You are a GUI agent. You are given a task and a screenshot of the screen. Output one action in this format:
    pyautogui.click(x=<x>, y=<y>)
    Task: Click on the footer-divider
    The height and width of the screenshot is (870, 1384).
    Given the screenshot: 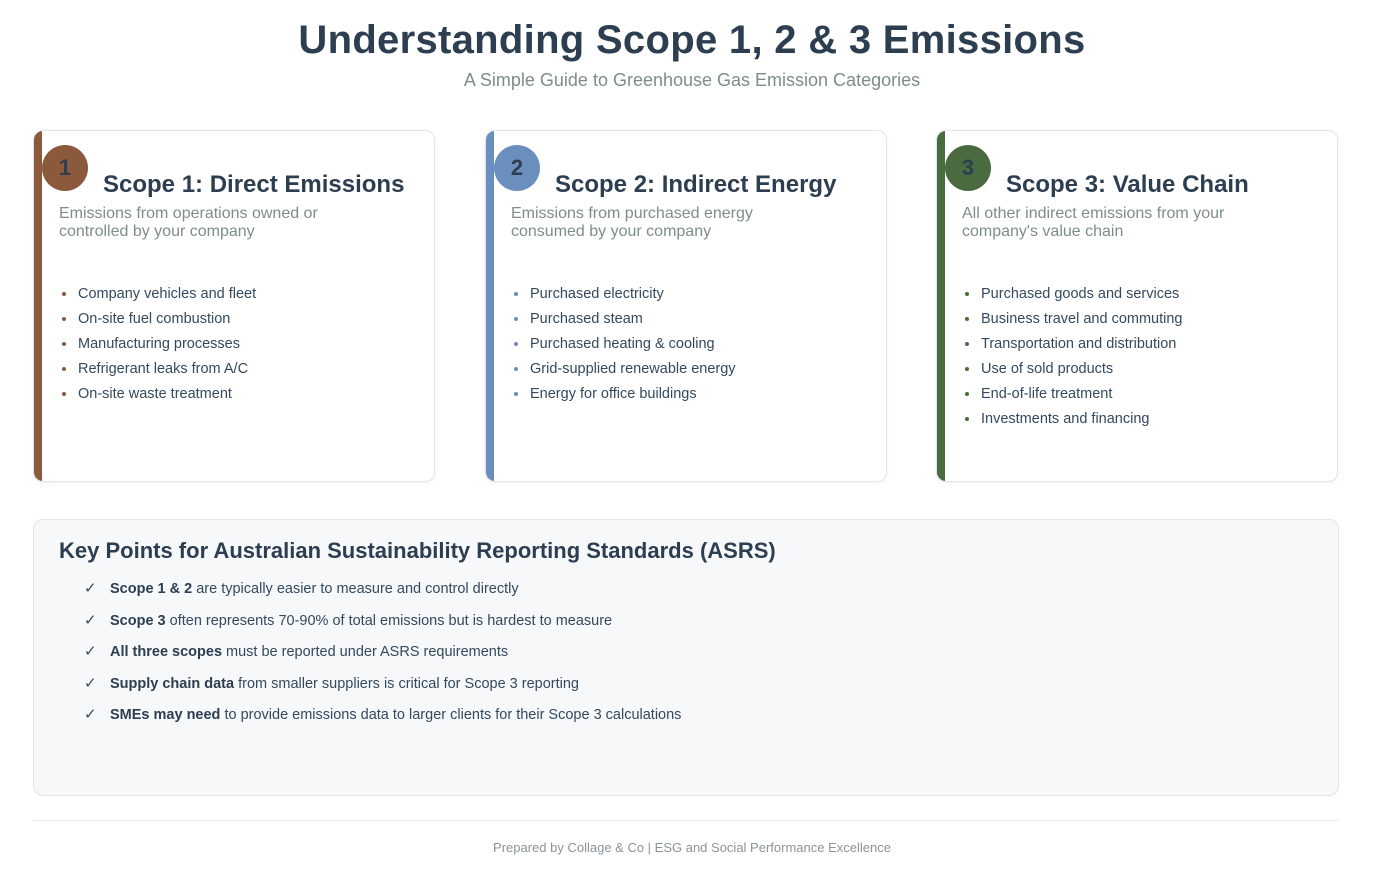 What is the action you would take?
    pyautogui.click(x=686, y=820)
    